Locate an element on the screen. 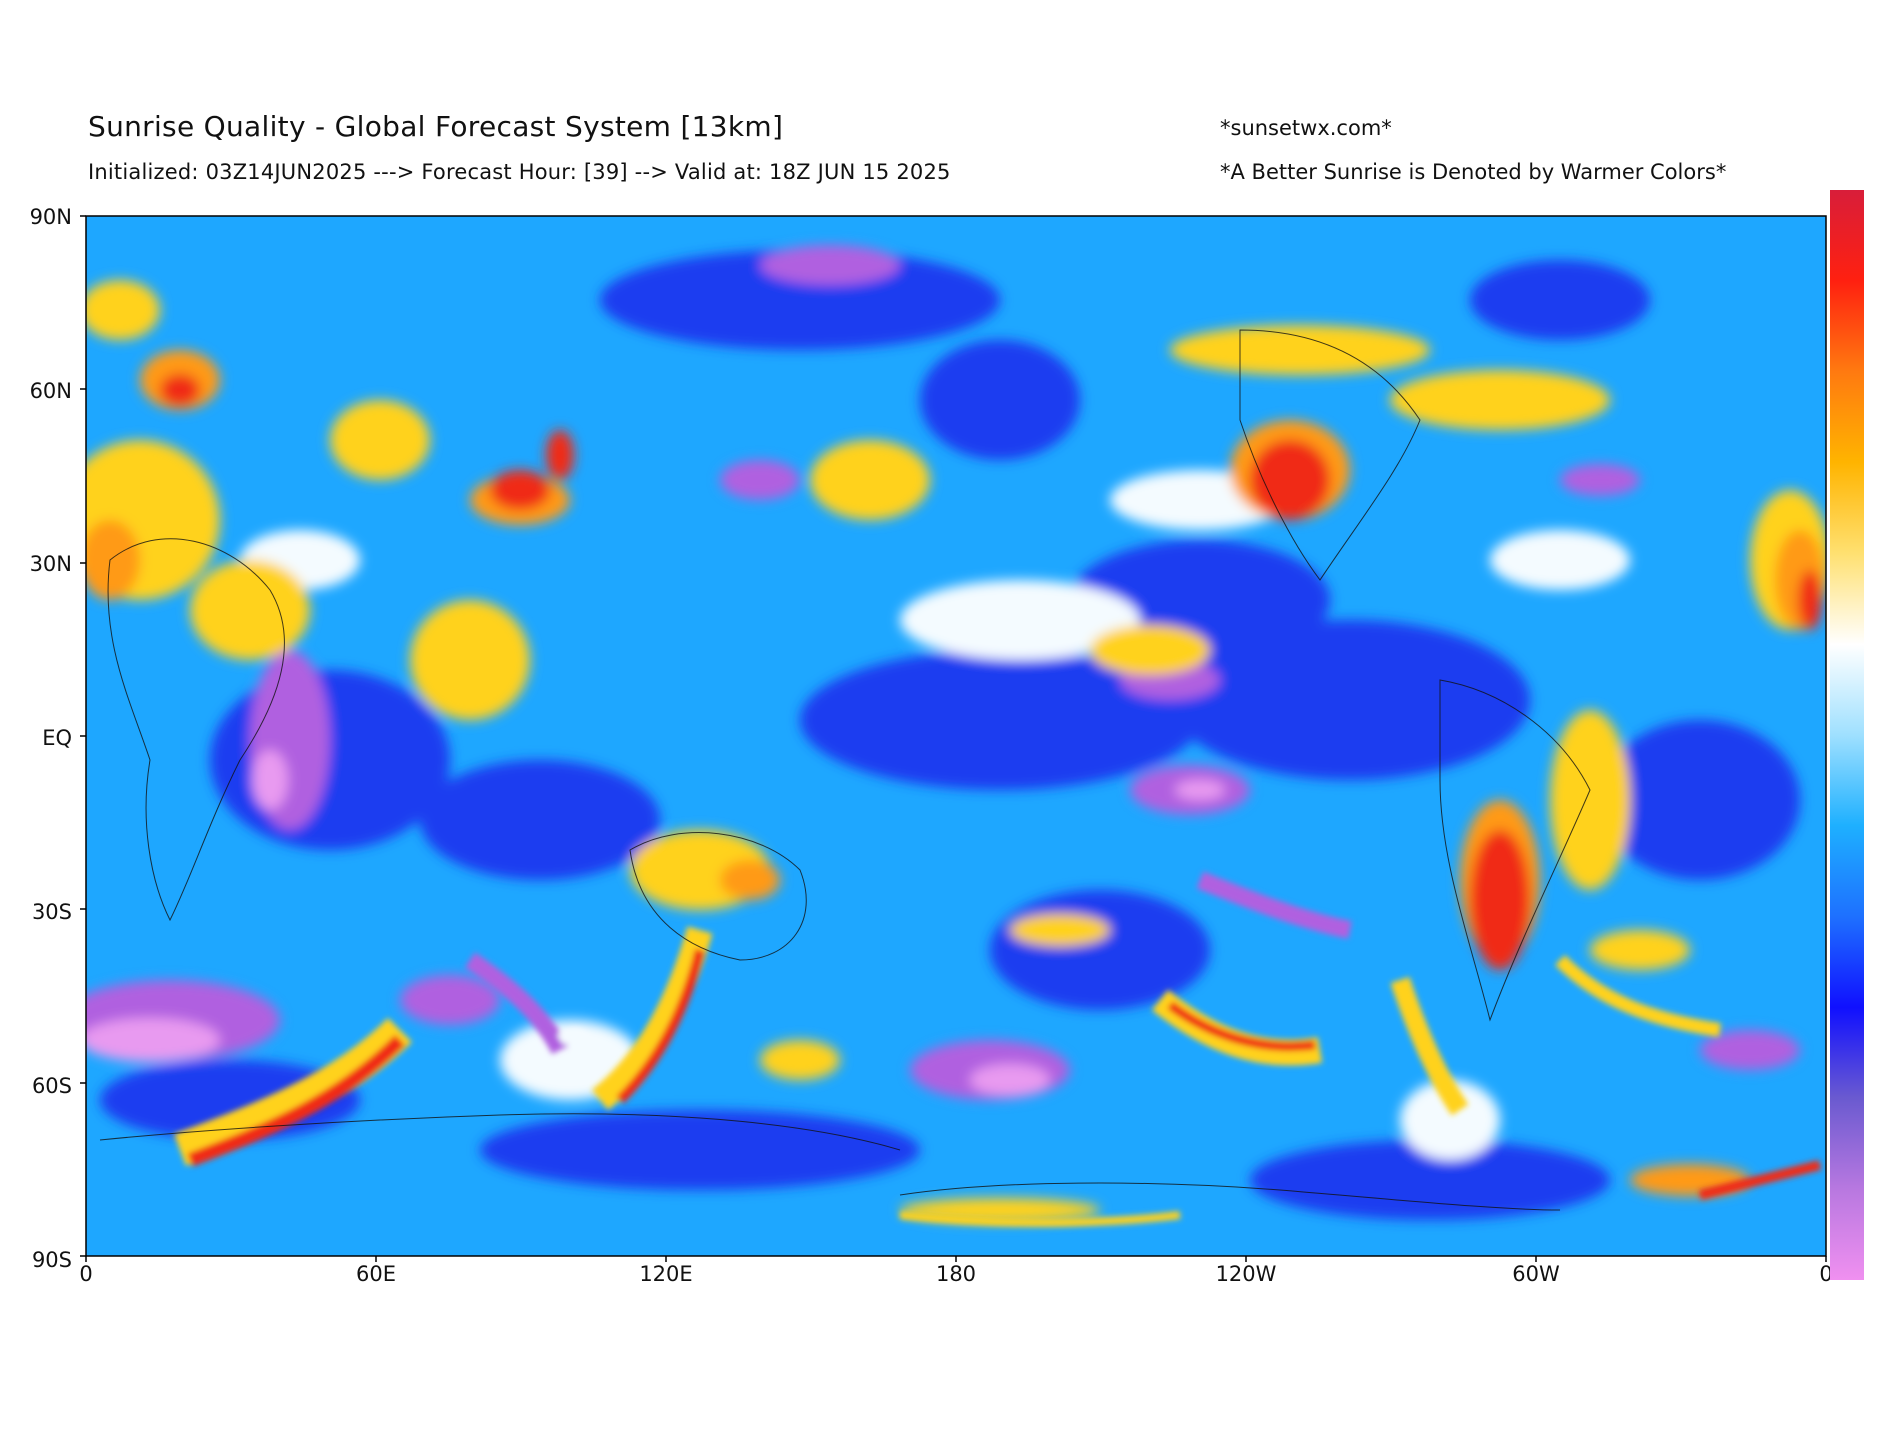  lon-label-60w: 60W is located at coordinates (1536, 1274).